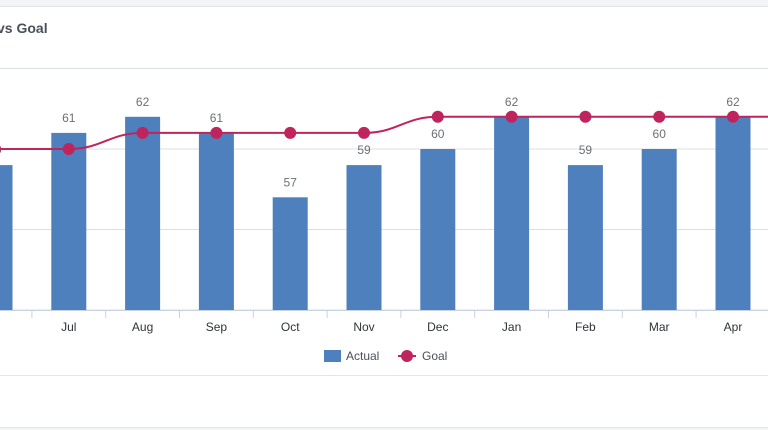  I want to click on x-tick-label: Jul, so click(68, 327).